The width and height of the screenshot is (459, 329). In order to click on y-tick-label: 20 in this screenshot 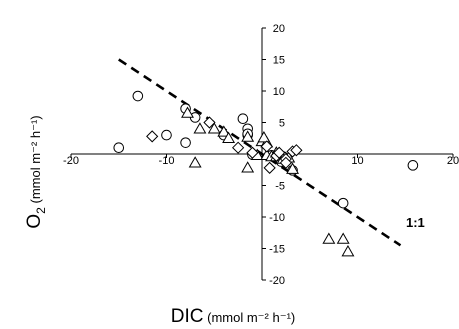, I will do `click(279, 29)`.